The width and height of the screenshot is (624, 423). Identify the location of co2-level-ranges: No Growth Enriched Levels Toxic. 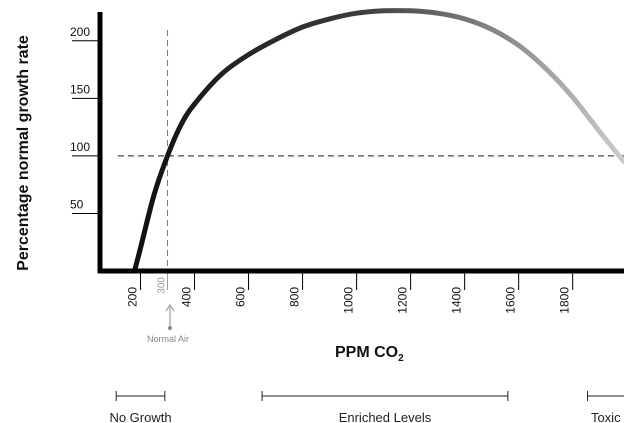
(366, 407).